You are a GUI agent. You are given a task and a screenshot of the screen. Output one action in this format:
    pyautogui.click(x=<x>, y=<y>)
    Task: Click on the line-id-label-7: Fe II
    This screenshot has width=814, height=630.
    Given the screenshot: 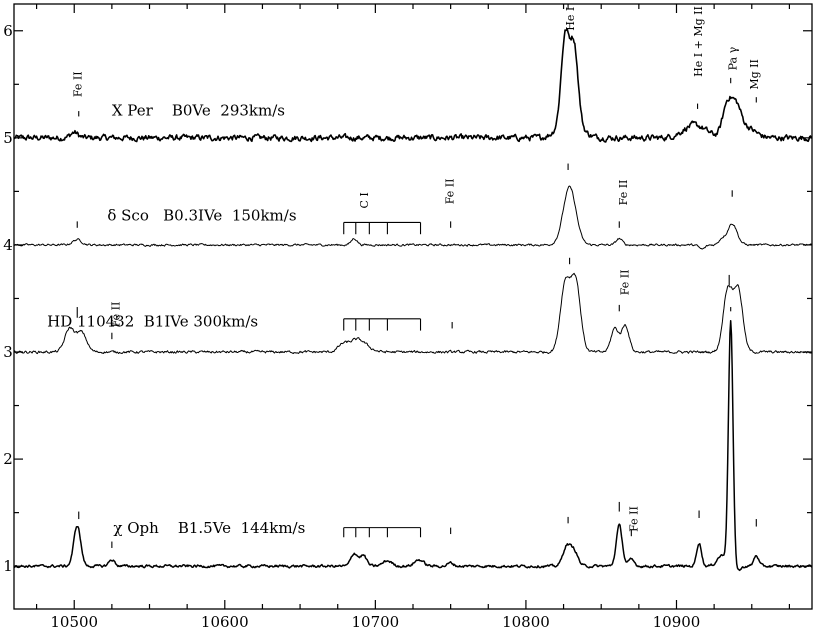 What is the action you would take?
    pyautogui.click(x=623, y=193)
    